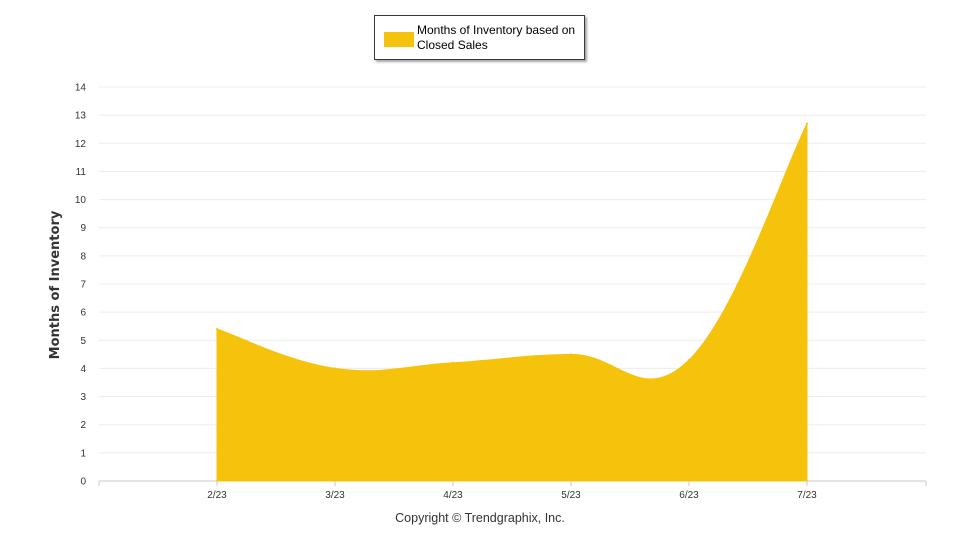 This screenshot has height=550, width=960. Describe the element at coordinates (571, 495) in the screenshot. I see `x-tick-label: 5/23` at that location.